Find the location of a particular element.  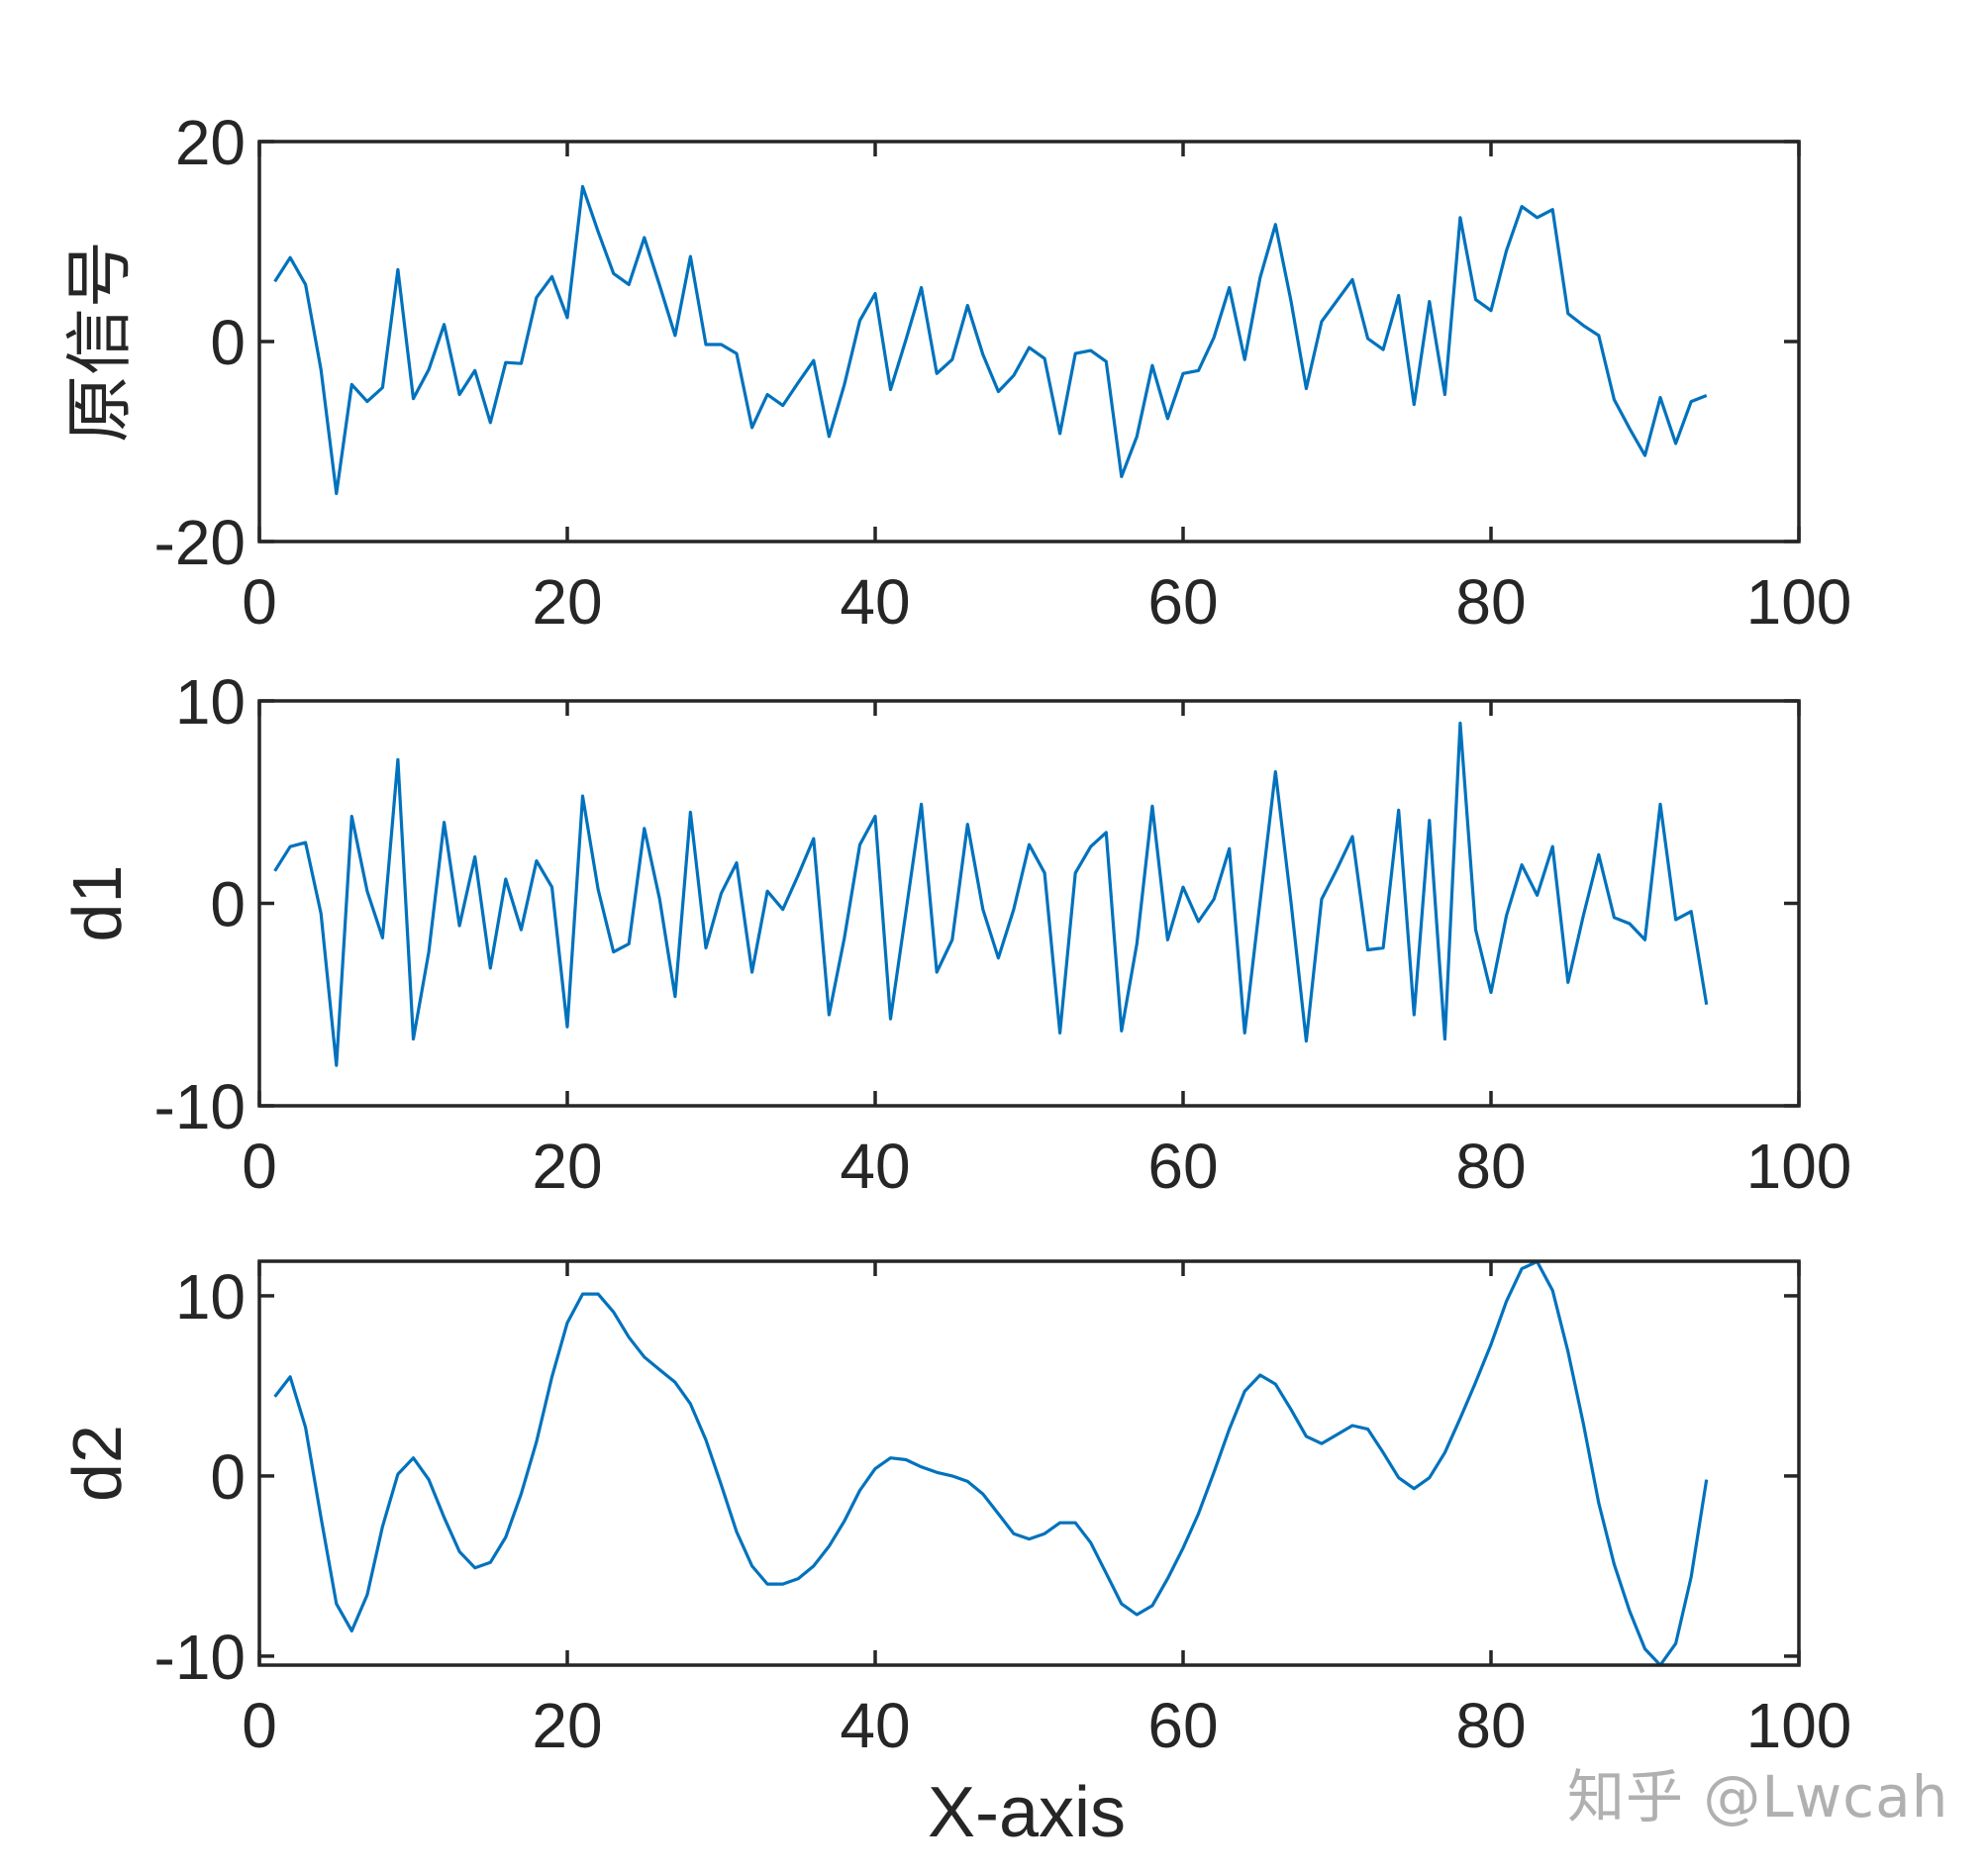

watermark: 知乎 @Lwcah is located at coordinates (1758, 1796).